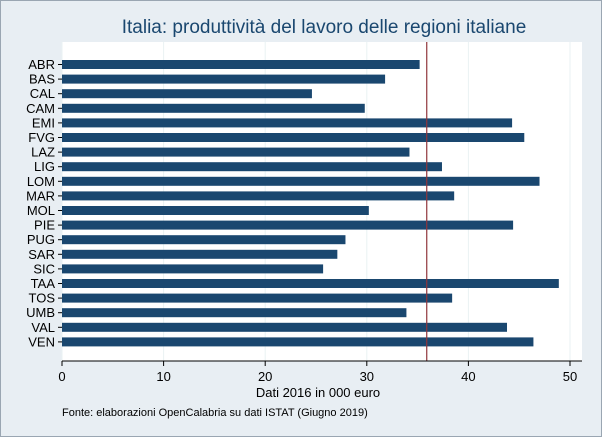 The width and height of the screenshot is (602, 437). I want to click on y-tick-label: CAM, so click(40, 108).